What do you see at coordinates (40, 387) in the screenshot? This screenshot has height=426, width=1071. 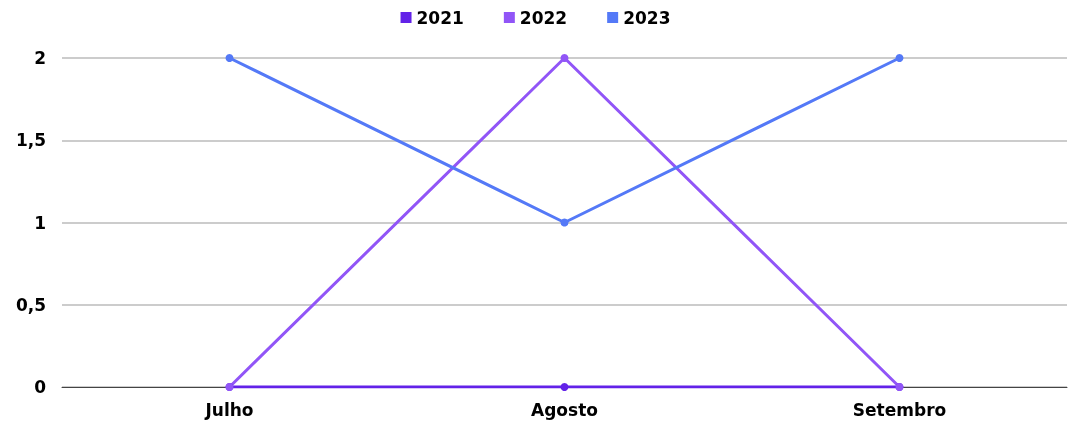 I see `y-tick-label: 0` at bounding box center [40, 387].